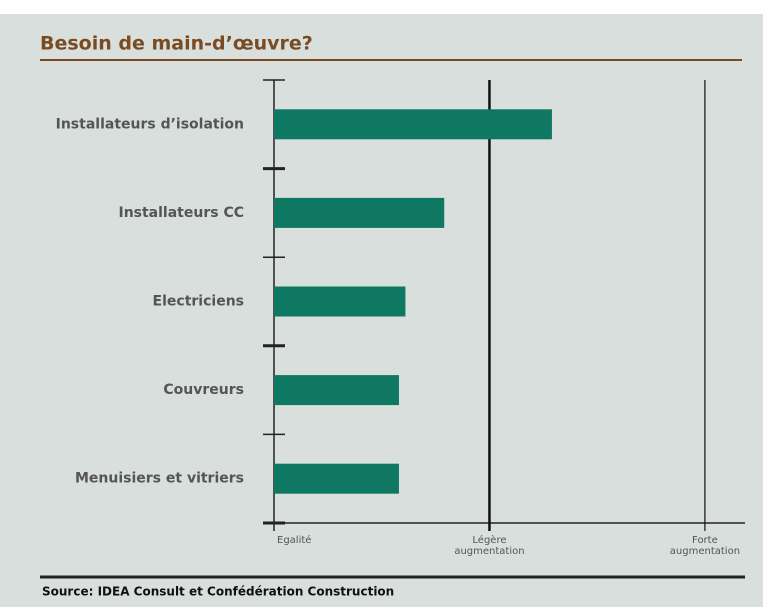  What do you see at coordinates (294, 540) in the screenshot?
I see `x-tick-label: Egalité` at bounding box center [294, 540].